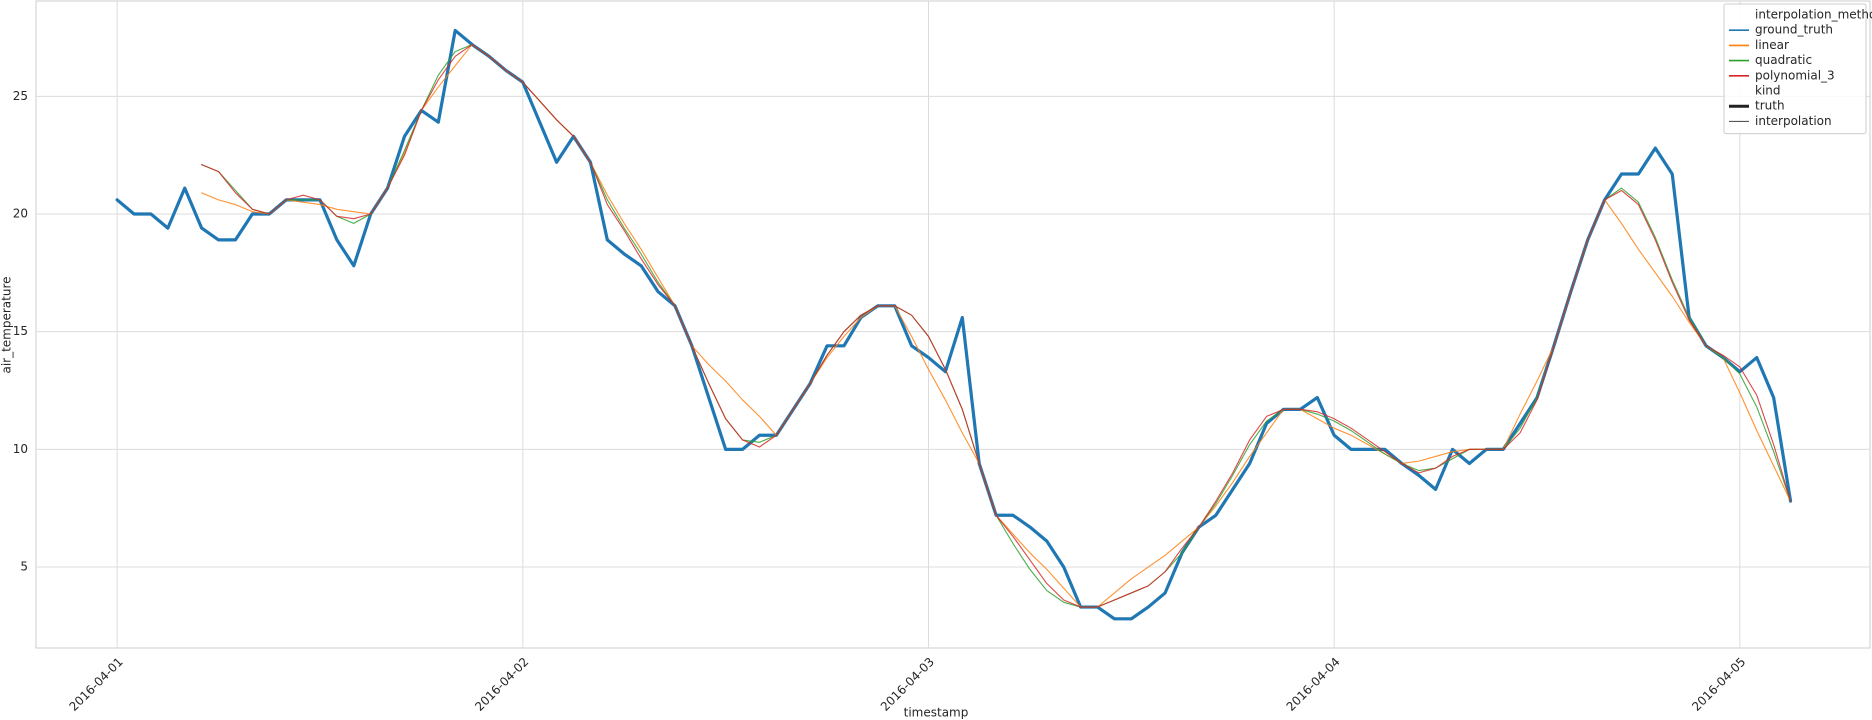 The image size is (1872, 720). What do you see at coordinates (1795, 75) in the screenshot?
I see `legend-label: polynomial_3` at bounding box center [1795, 75].